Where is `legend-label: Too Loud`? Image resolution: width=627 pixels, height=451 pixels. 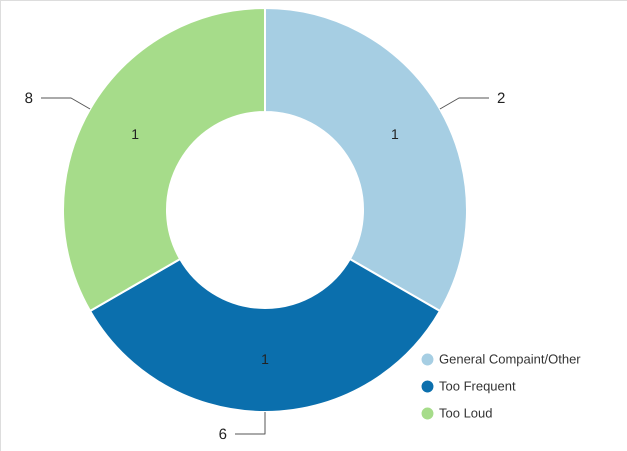 legend-label: Too Loud is located at coordinates (465, 413).